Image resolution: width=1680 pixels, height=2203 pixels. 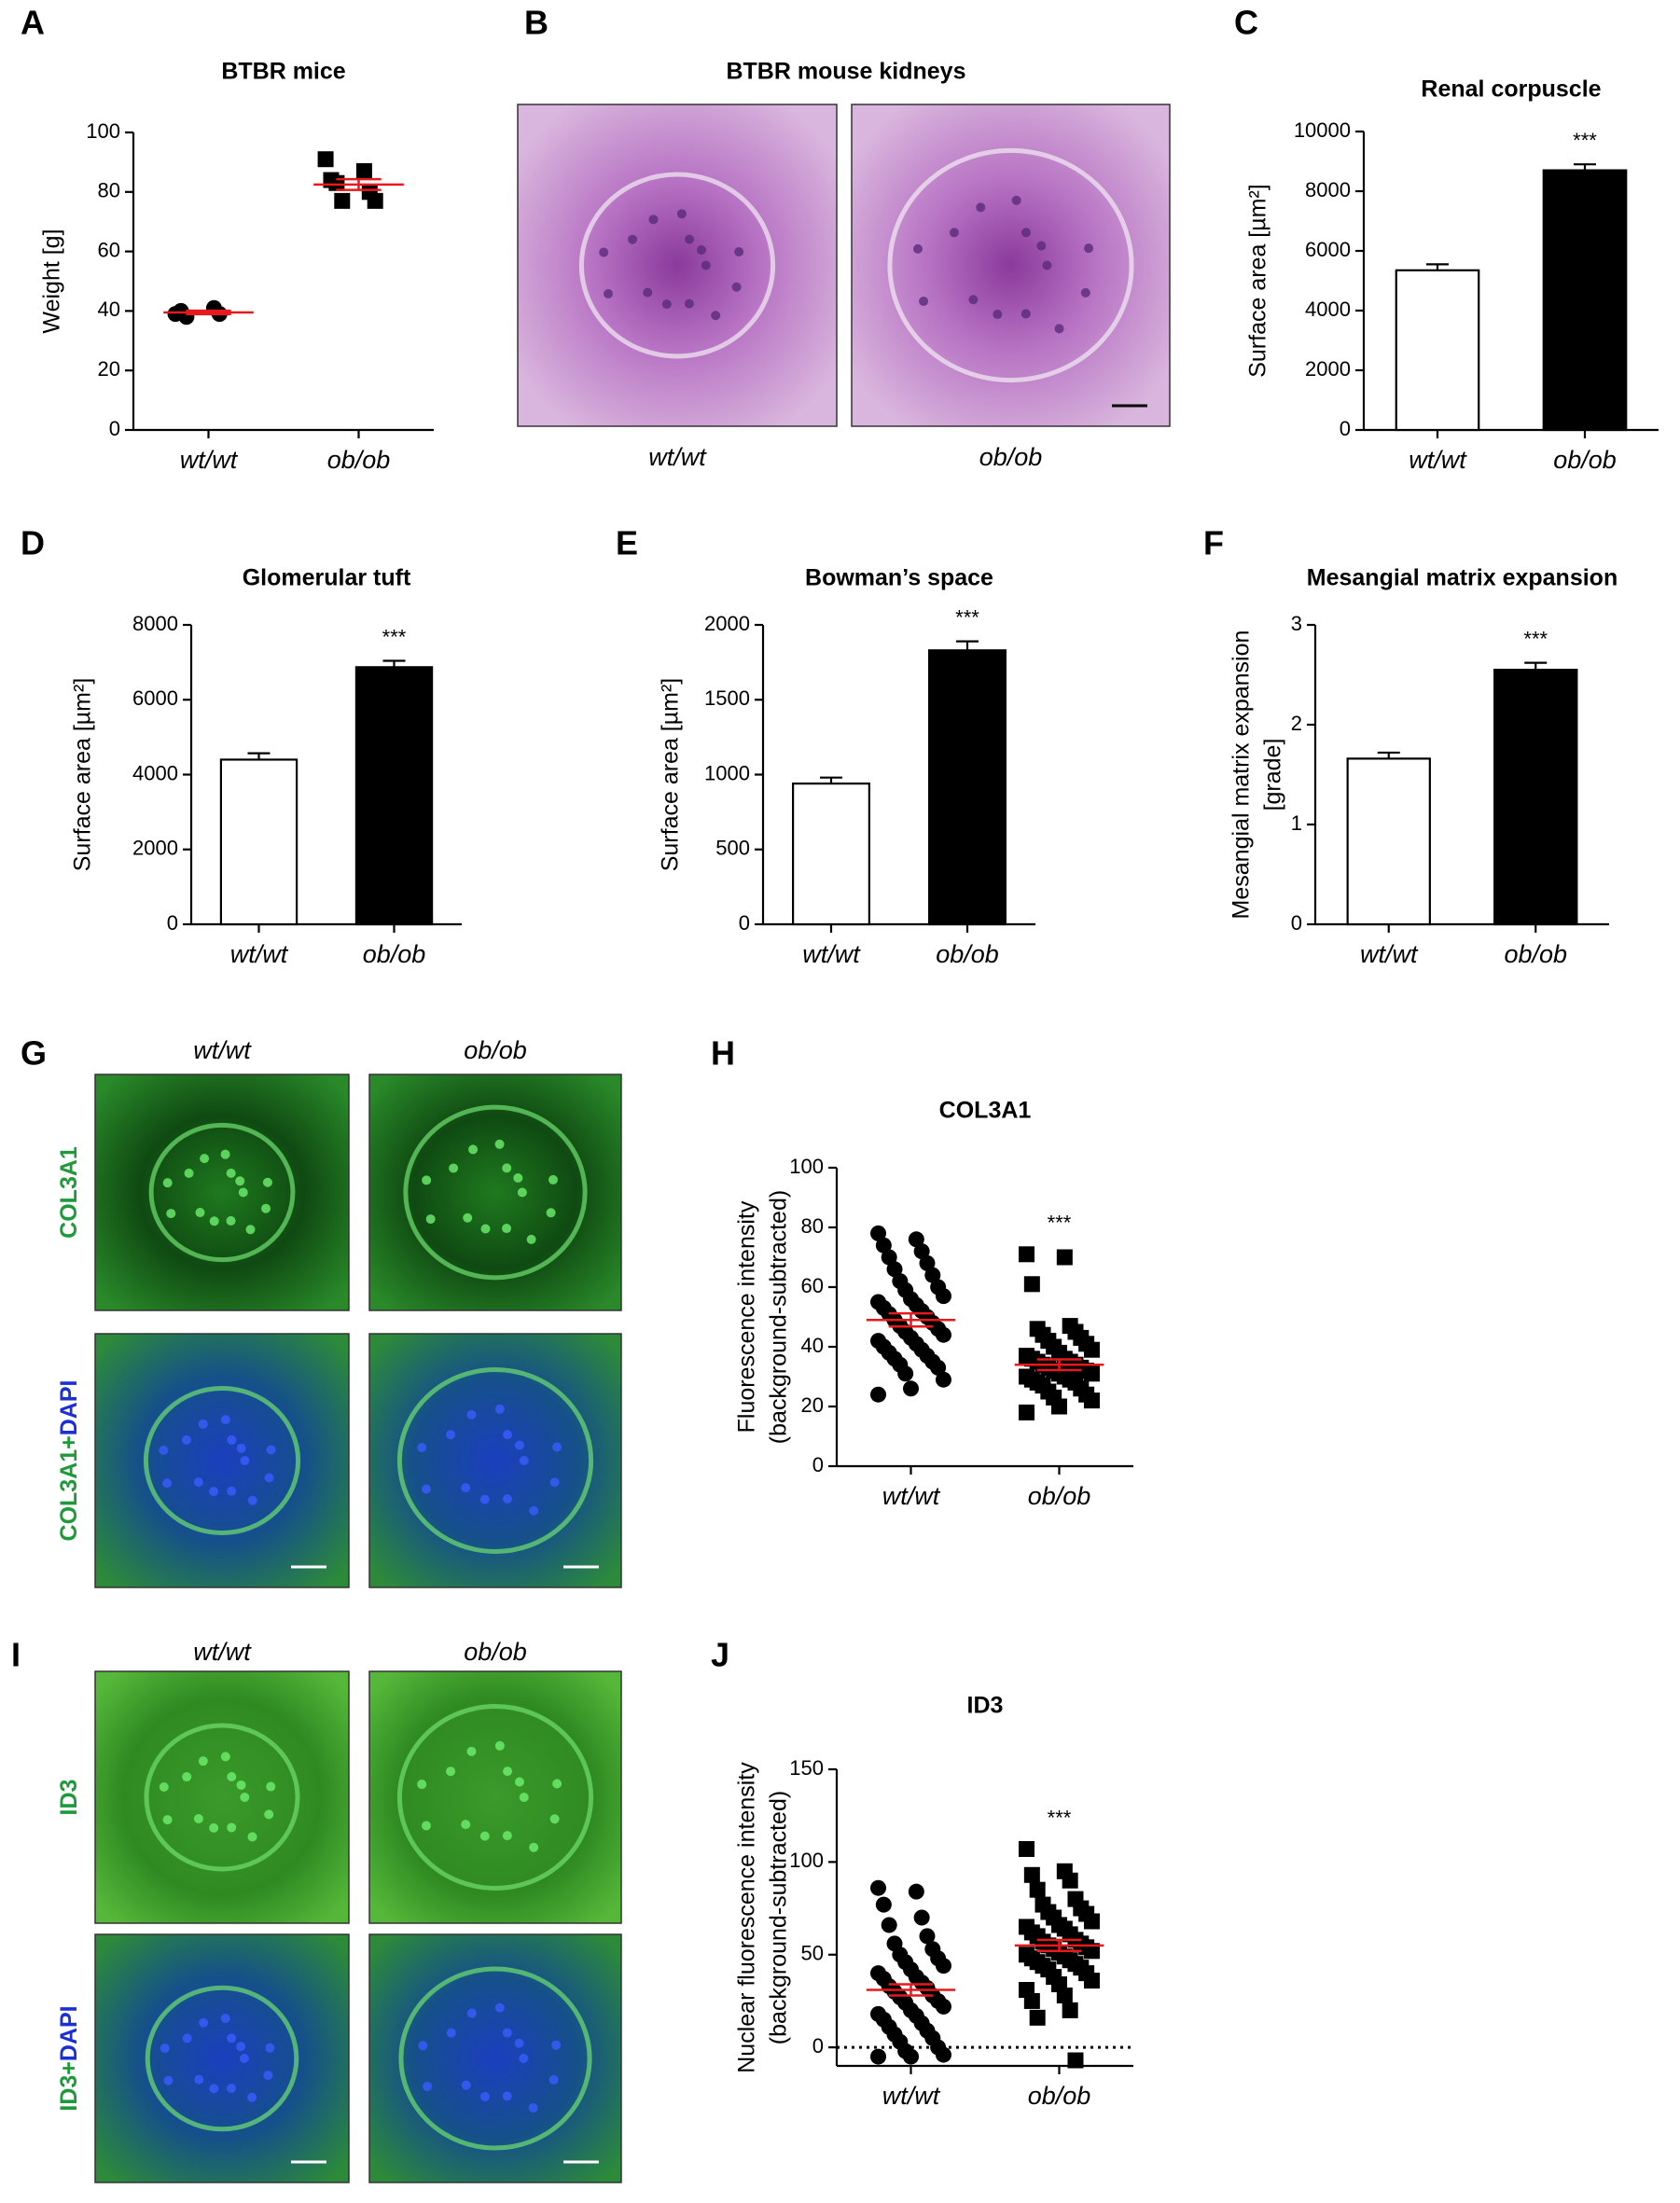 I want to click on y-axis-label: (background-subtracted), so click(x=779, y=1917).